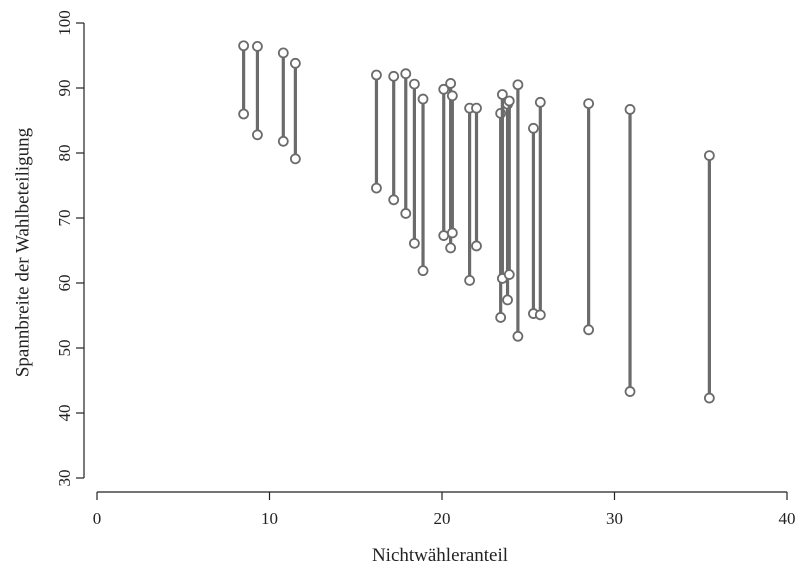  Describe the element at coordinates (64, 478) in the screenshot. I see `y-tick-label: 30` at that location.